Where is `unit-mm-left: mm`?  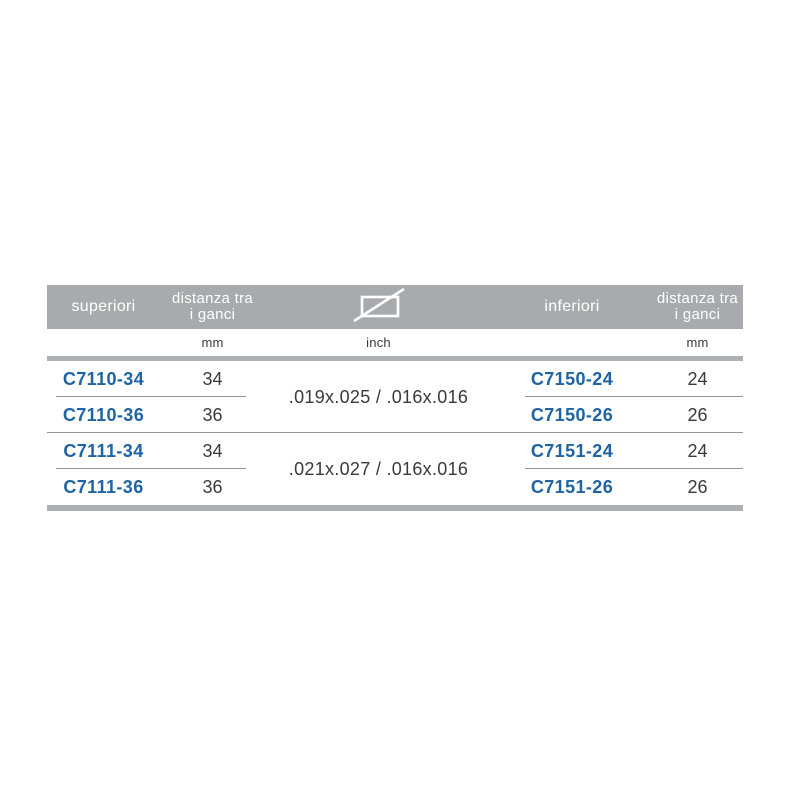 unit-mm-left: mm is located at coordinates (212, 342).